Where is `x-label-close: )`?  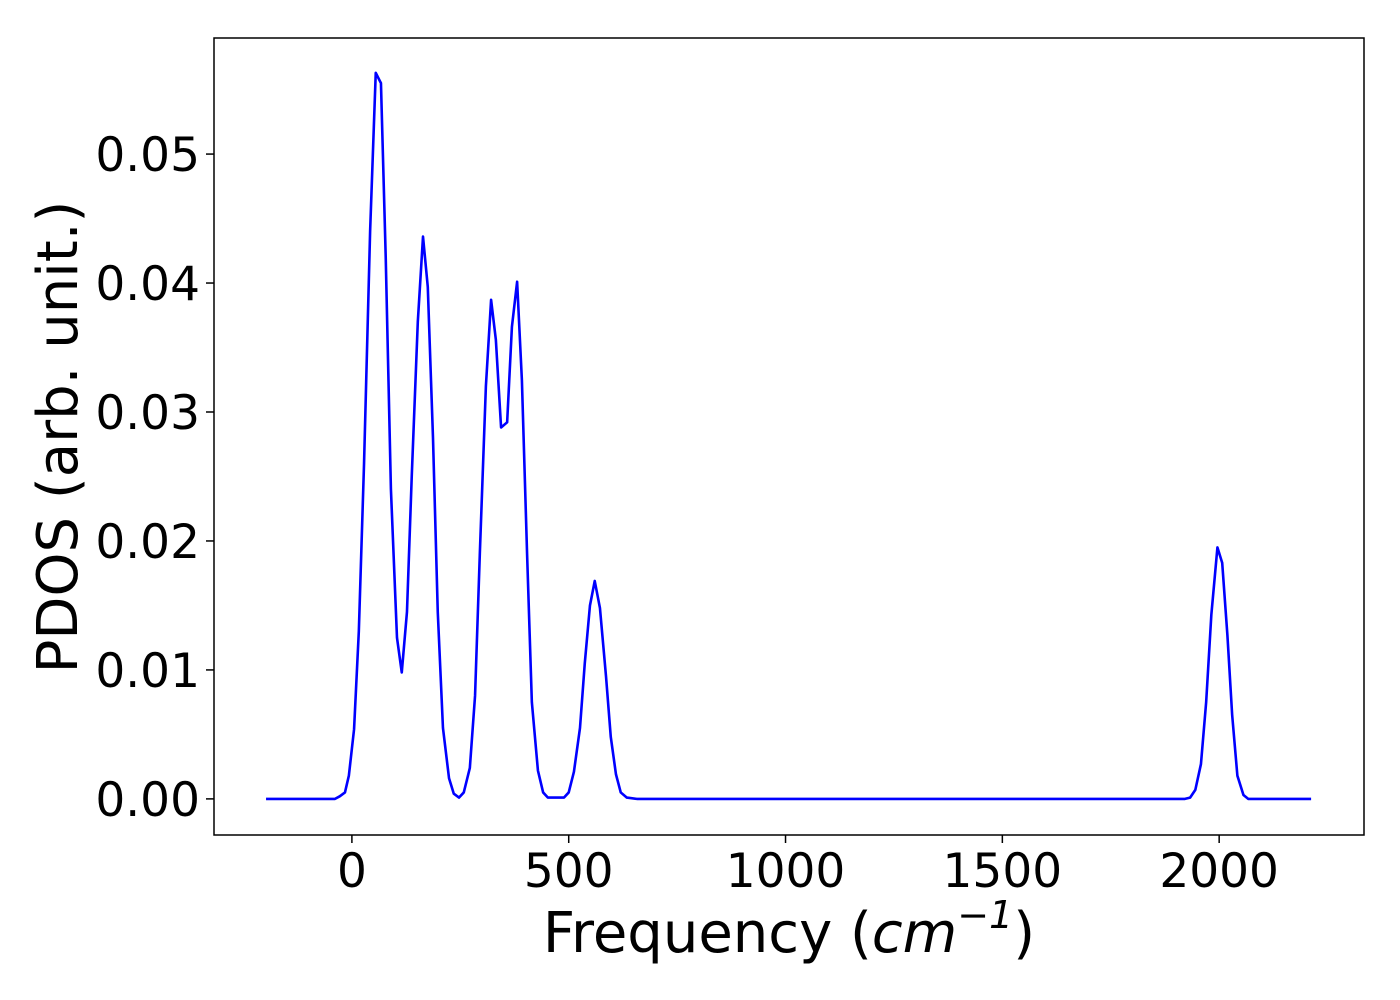 x-label-close: ) is located at coordinates (1024, 933).